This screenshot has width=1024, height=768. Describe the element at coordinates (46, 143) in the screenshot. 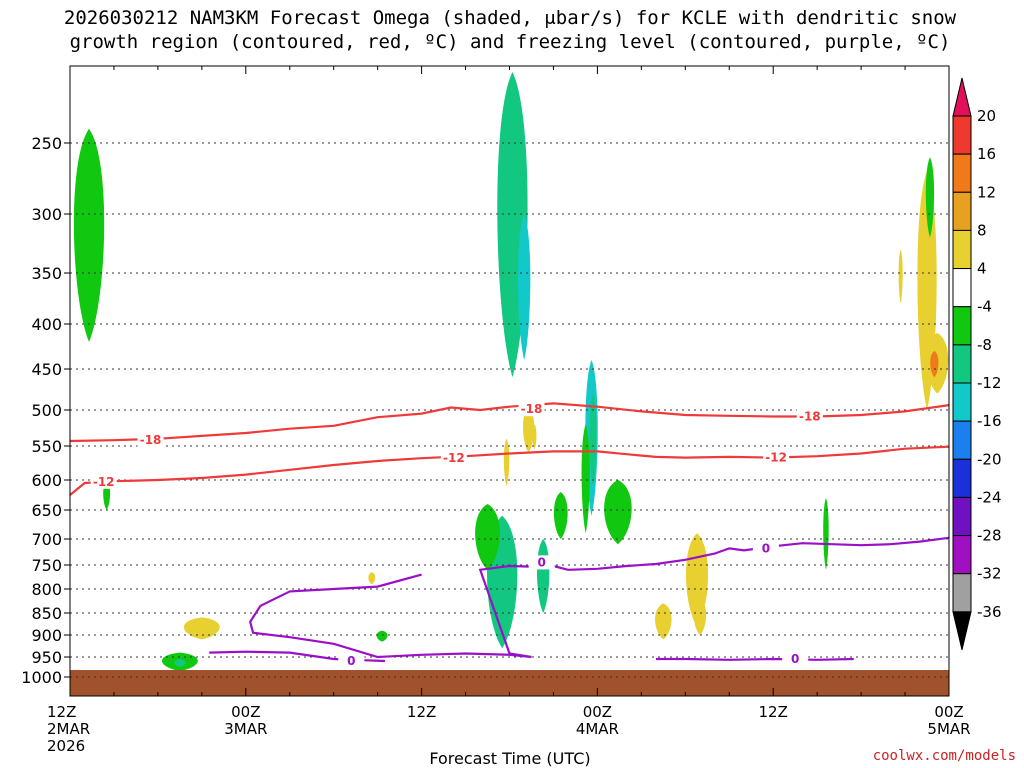

I see `y-tick-label-250: 250` at that location.